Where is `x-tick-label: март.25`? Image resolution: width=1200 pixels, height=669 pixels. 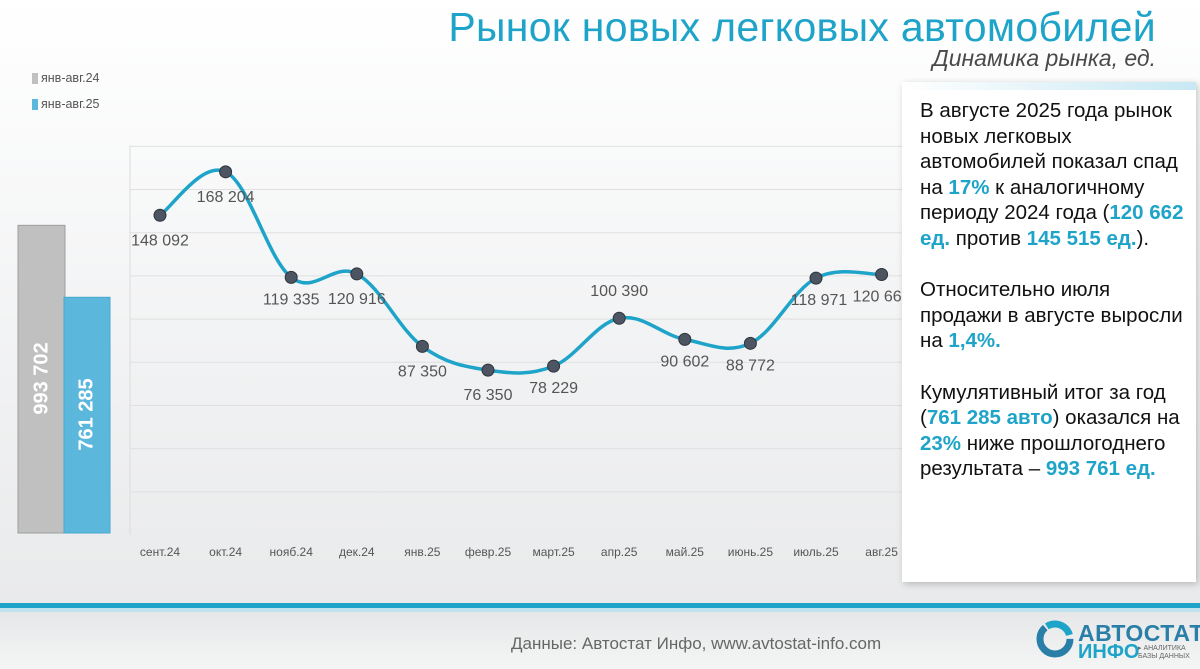 x-tick-label: март.25 is located at coordinates (554, 552).